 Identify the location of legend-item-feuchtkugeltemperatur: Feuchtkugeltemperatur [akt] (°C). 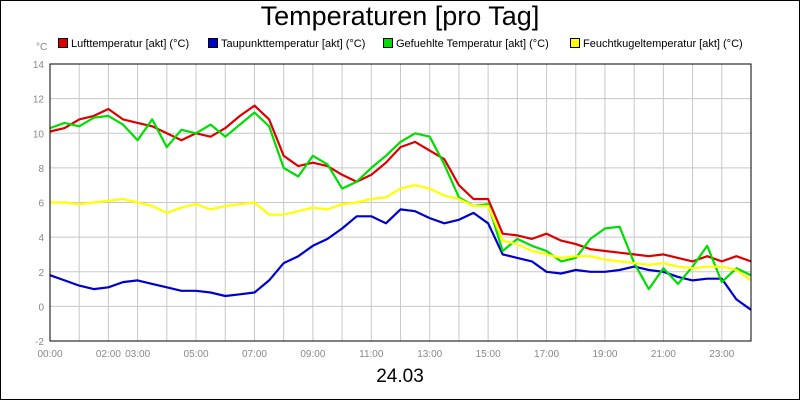
(656, 44).